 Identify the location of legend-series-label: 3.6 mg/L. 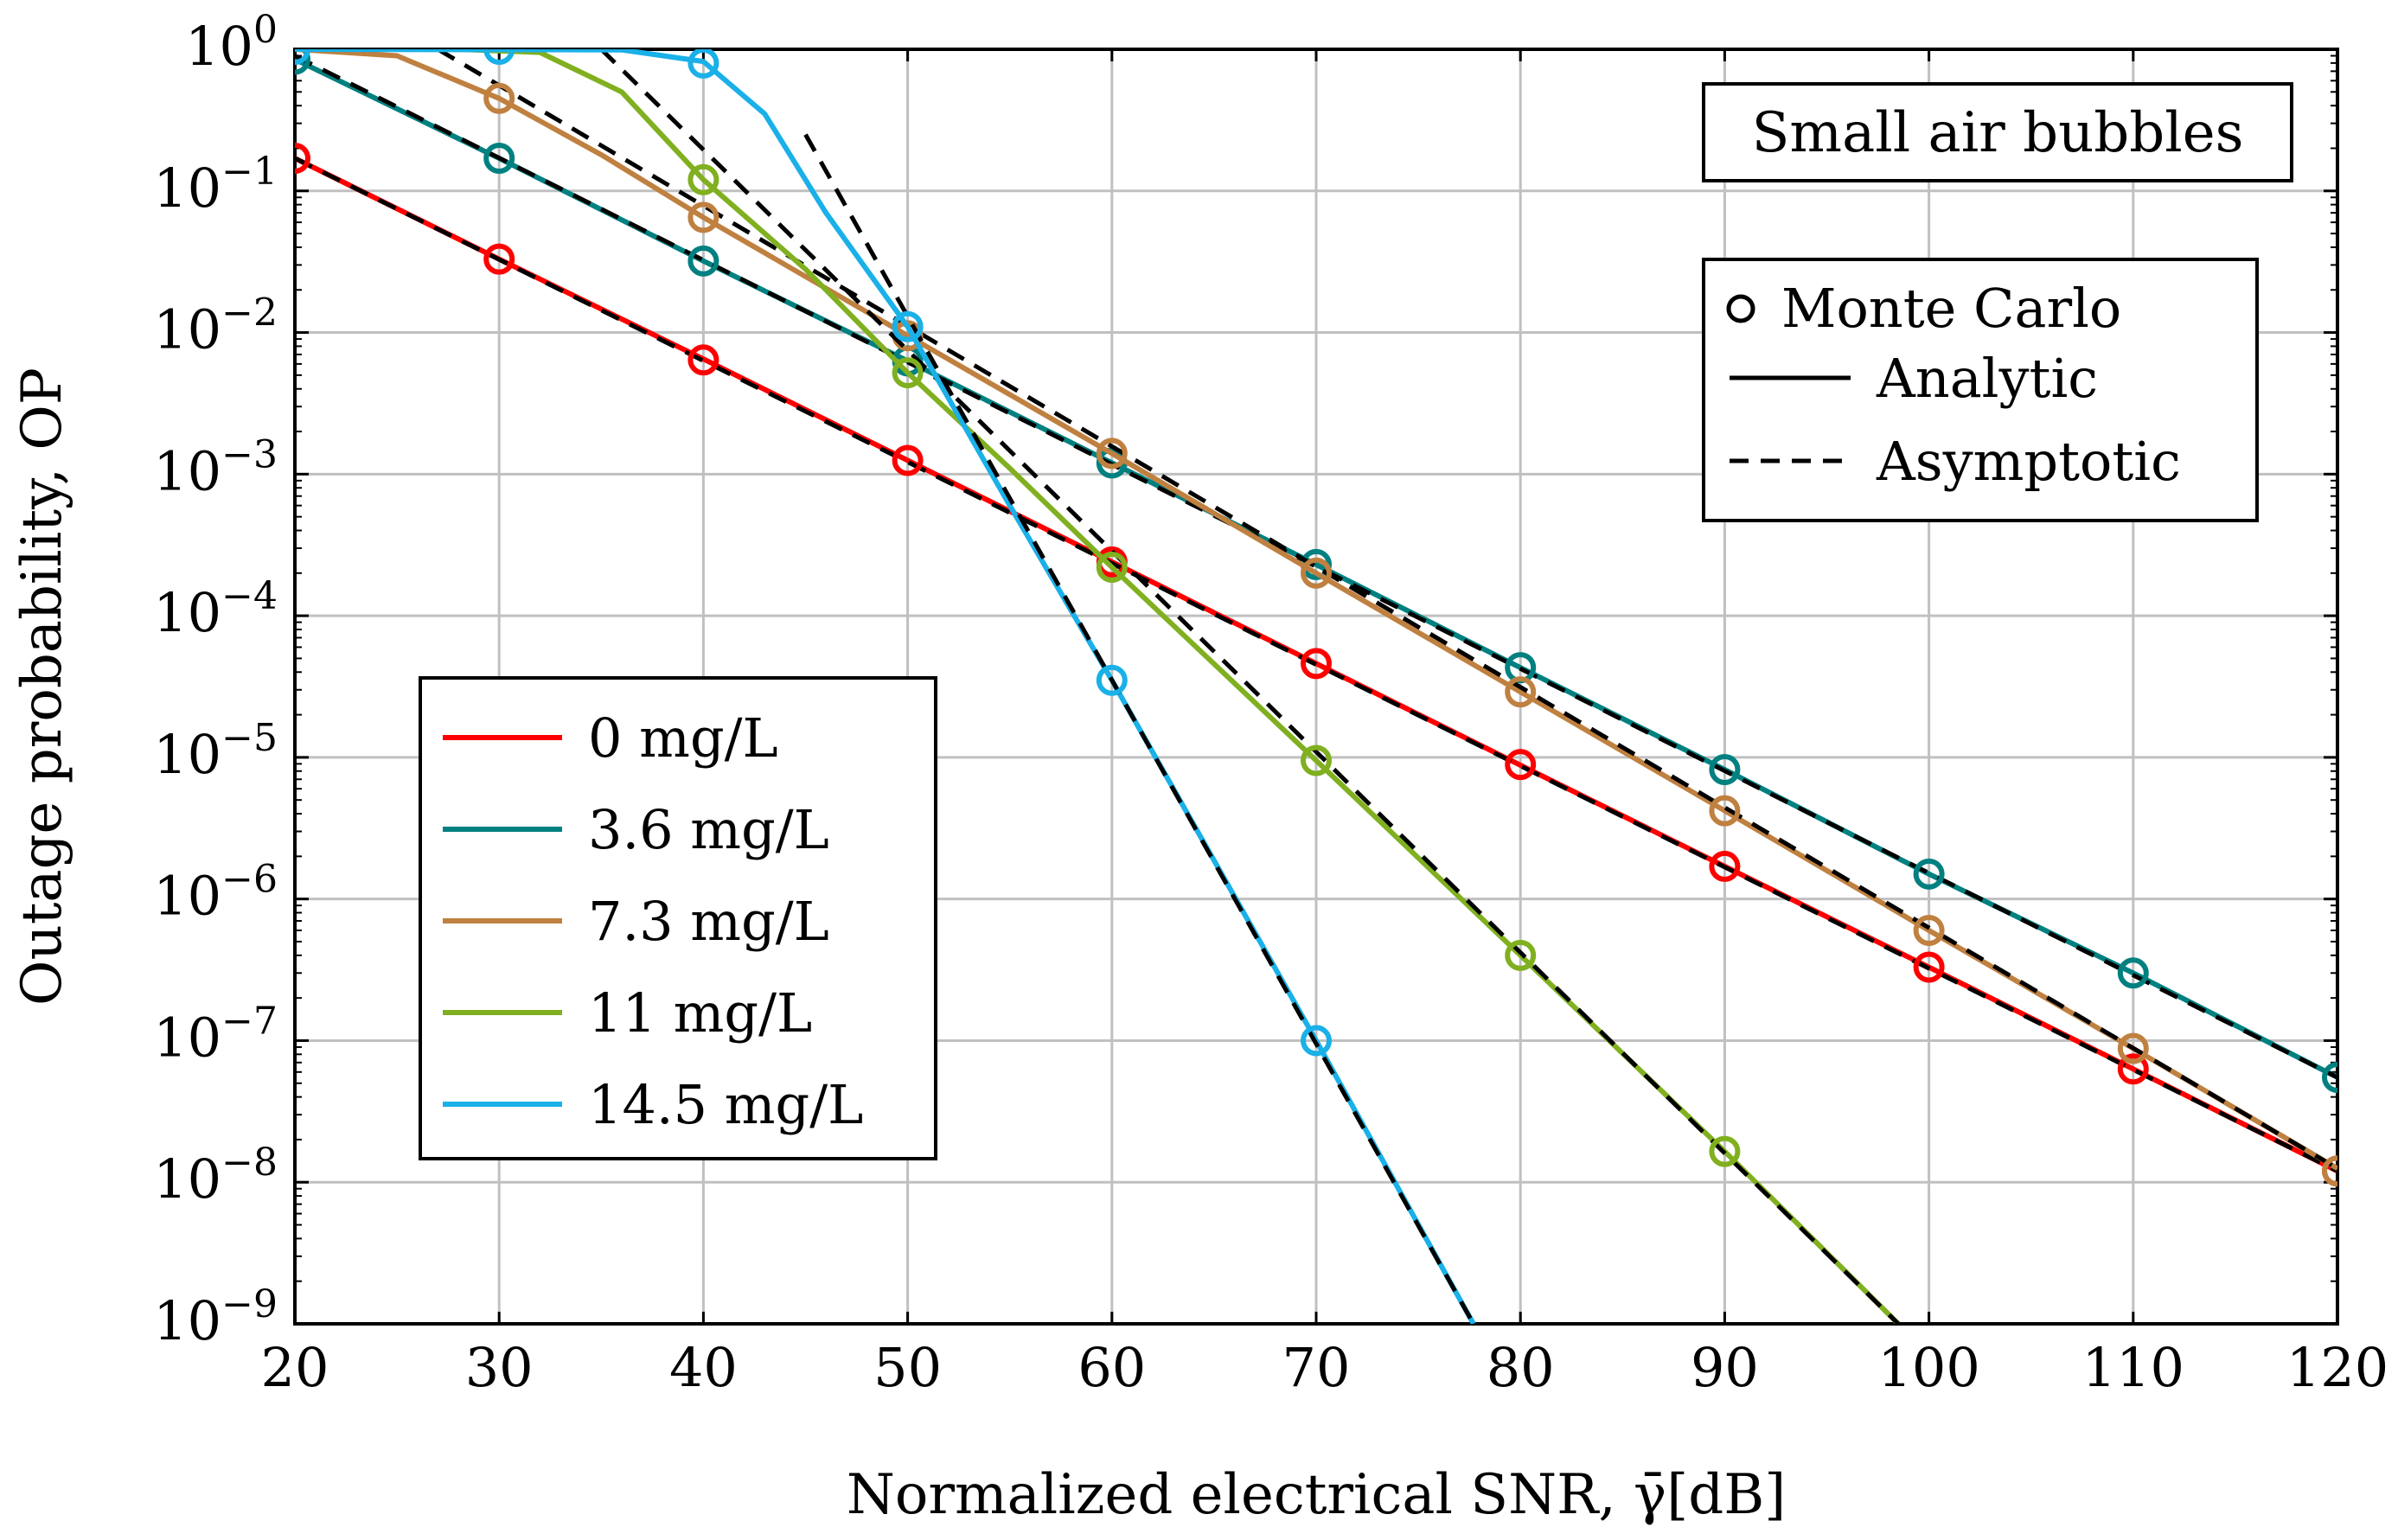
(708, 829).